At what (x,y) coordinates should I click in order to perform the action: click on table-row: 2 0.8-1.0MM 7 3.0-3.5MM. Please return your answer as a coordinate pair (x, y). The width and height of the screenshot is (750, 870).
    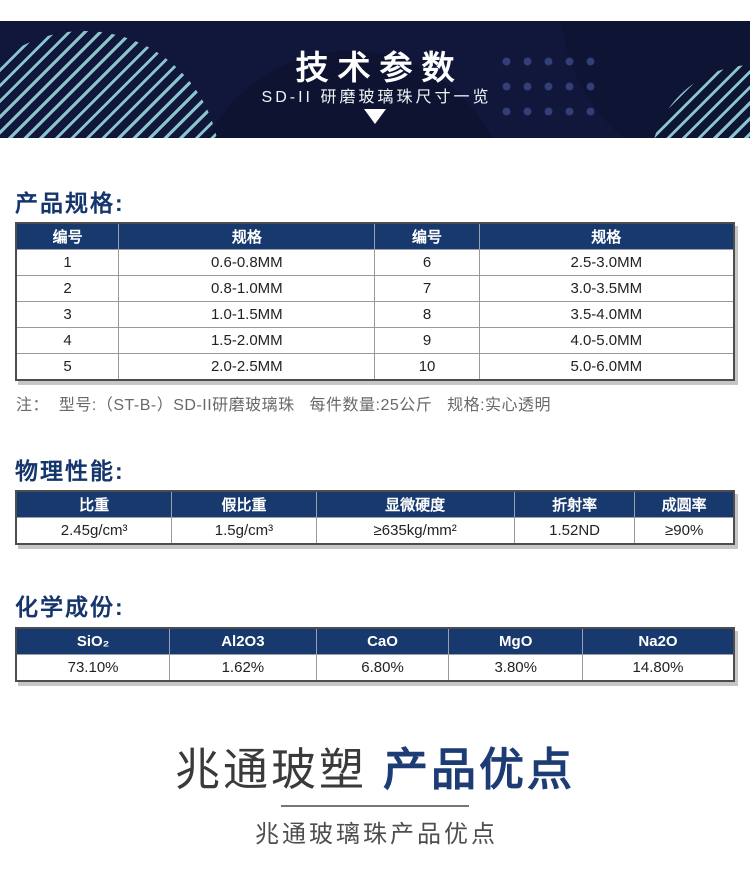
    Looking at the image, I should click on (375, 288).